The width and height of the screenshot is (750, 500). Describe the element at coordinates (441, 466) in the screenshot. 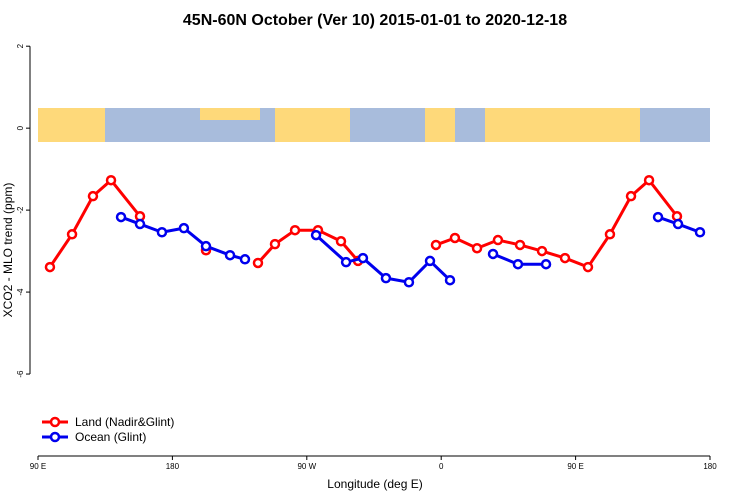

I see `x-tick-label: 0` at that location.